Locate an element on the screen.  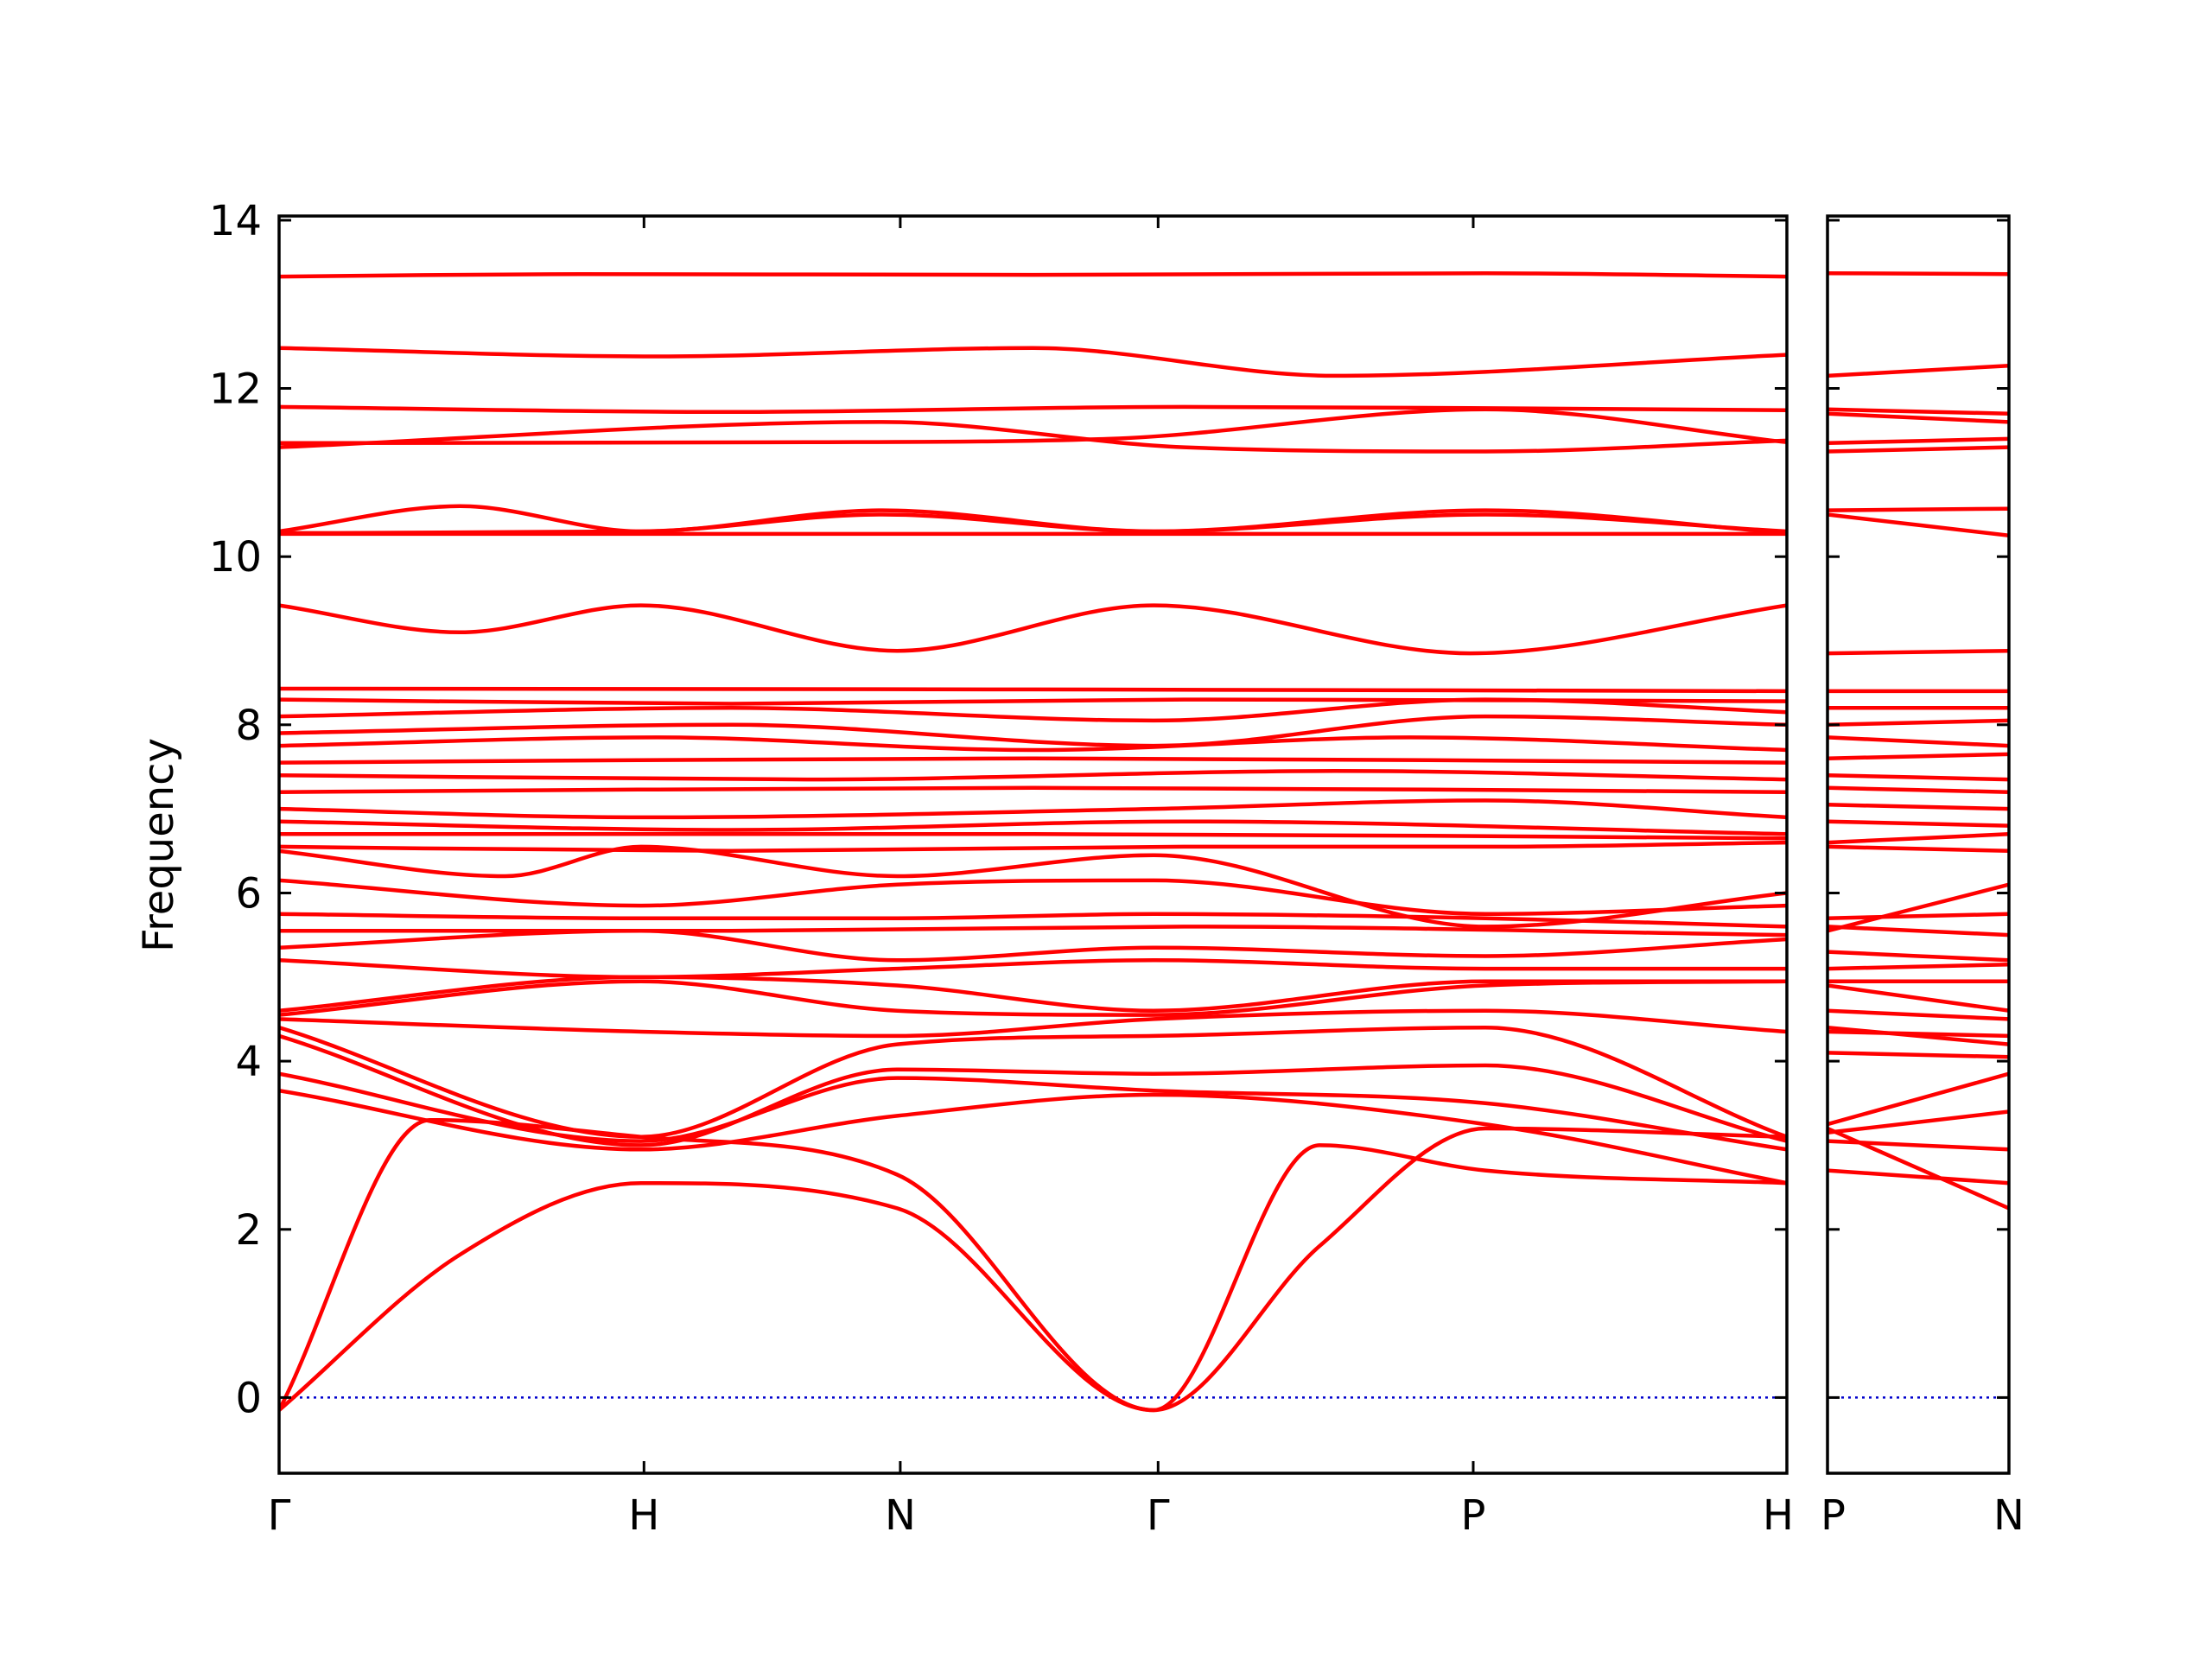
y-tick-label: 8 is located at coordinates (248, 726).